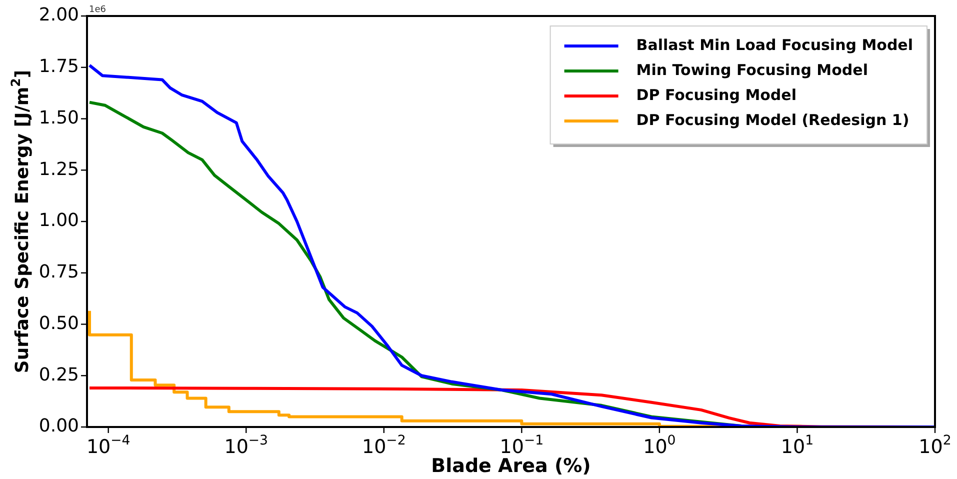 The image size is (957, 479). Describe the element at coordinates (58, 117) in the screenshot. I see `y-tick-label: 1.50` at that location.